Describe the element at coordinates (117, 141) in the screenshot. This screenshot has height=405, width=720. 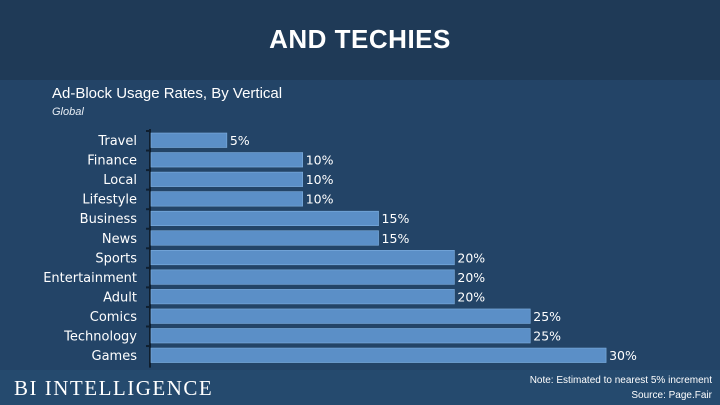
I see `category-label: Travel` at that location.